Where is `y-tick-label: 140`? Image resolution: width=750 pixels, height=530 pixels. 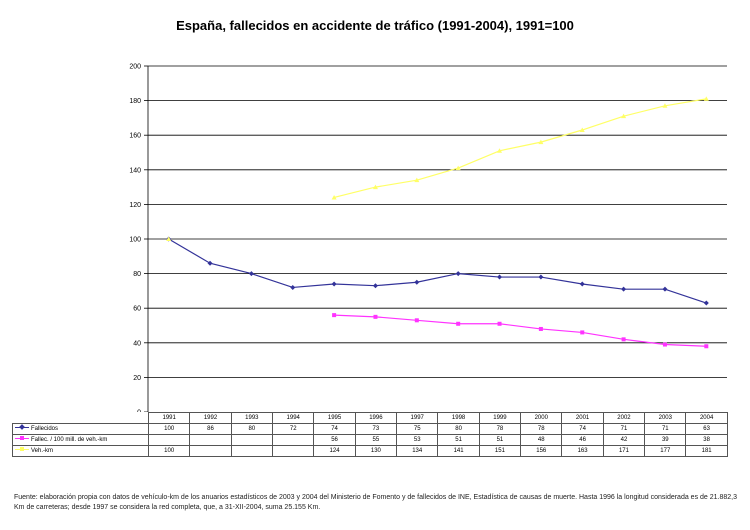
y-tick-label: 140 is located at coordinates (135, 170).